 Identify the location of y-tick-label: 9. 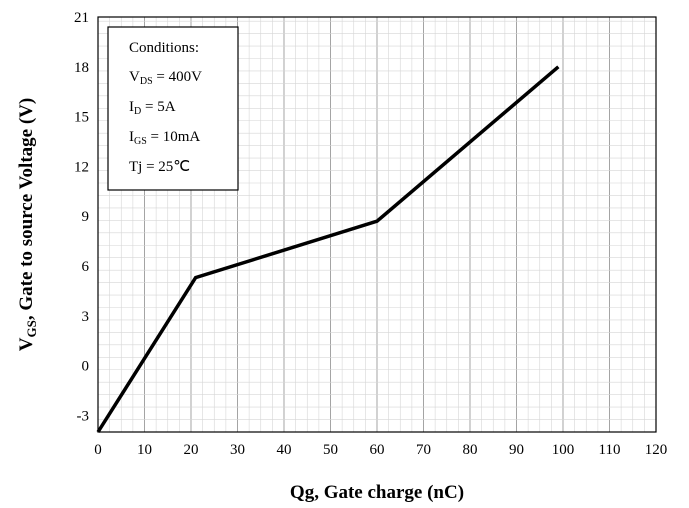
(86, 217).